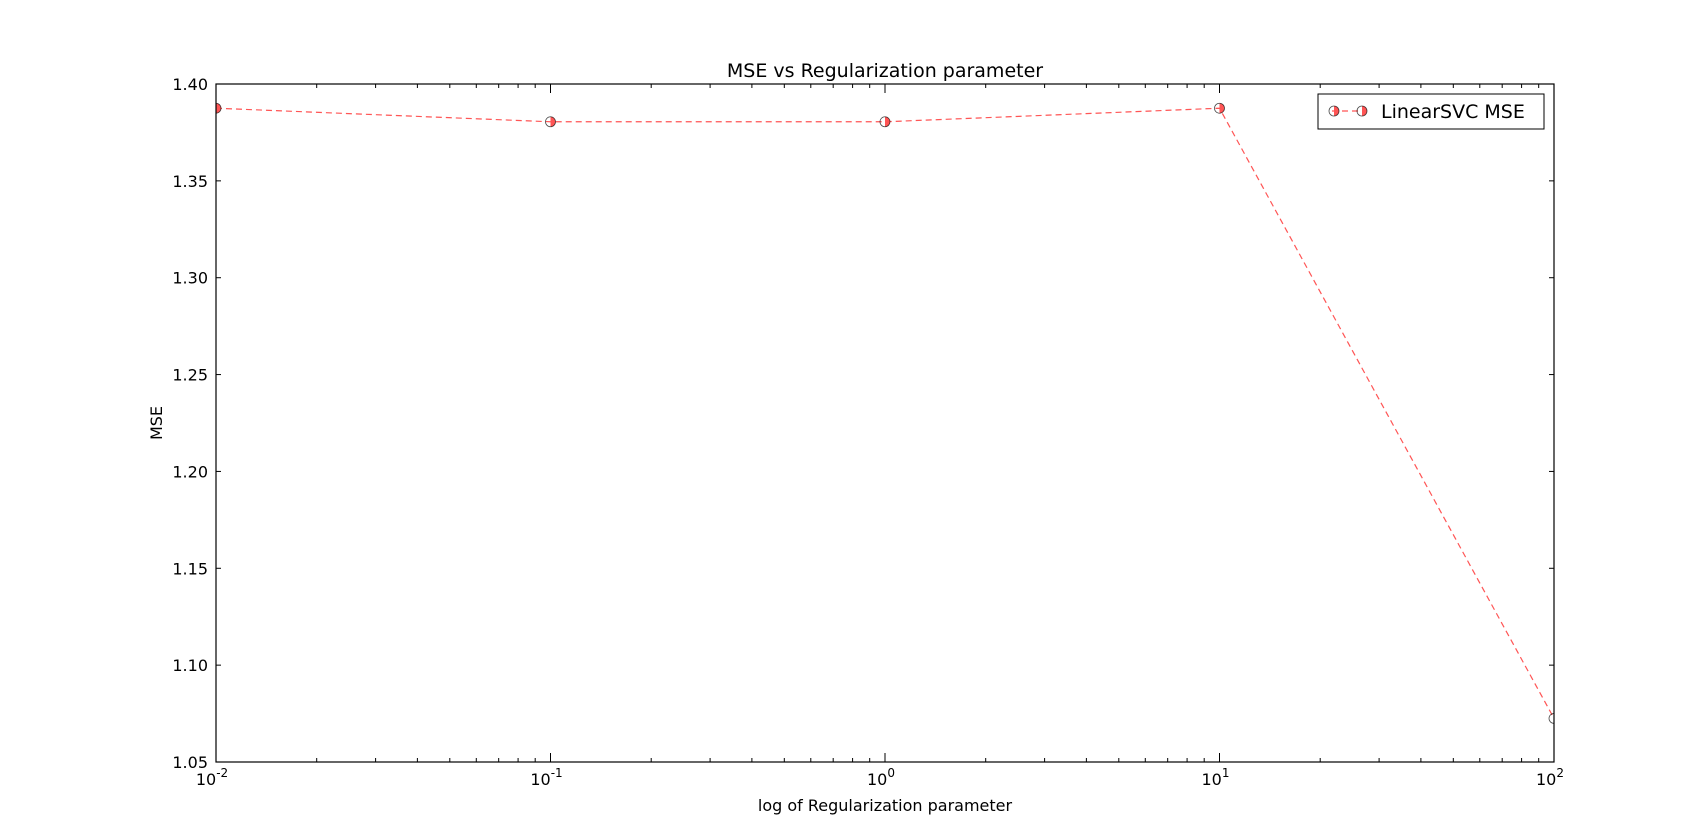 This screenshot has height=838, width=1707. What do you see at coordinates (190, 375) in the screenshot?
I see `y-tick-label-4: 1.25` at bounding box center [190, 375].